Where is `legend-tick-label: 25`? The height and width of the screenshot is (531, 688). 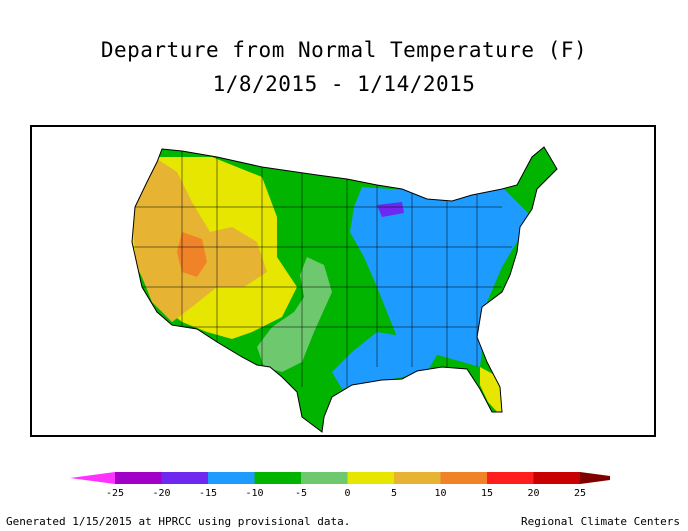 legend-tick-label: 25 is located at coordinates (580, 493).